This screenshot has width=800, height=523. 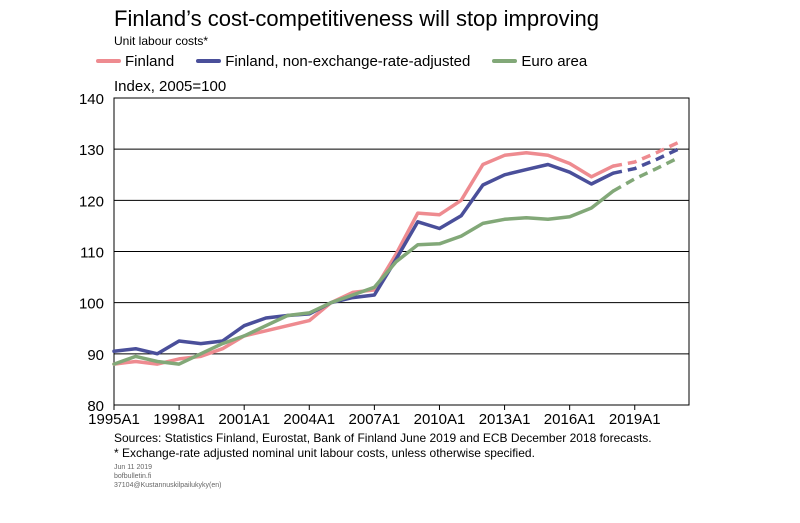 I want to click on legend-swatch-finland-non-adjusted, so click(x=209, y=61).